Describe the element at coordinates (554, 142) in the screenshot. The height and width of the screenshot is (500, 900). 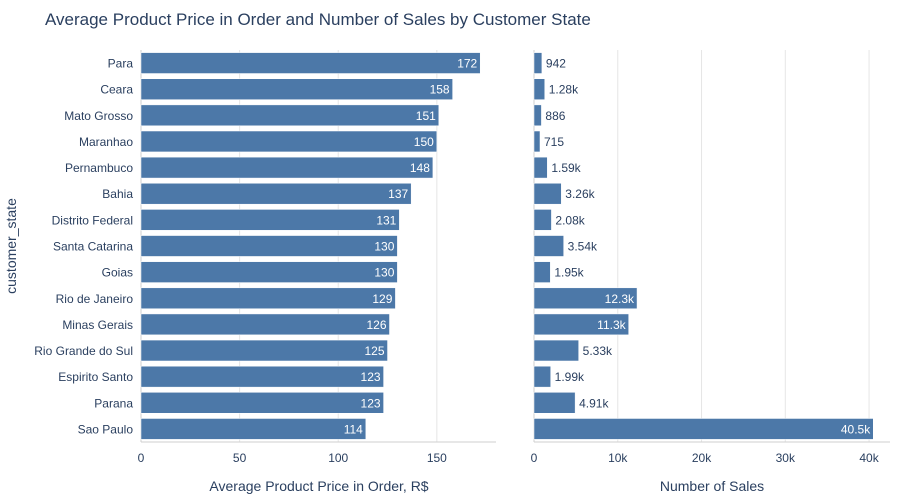
I see `bar-value-label: 715` at that location.